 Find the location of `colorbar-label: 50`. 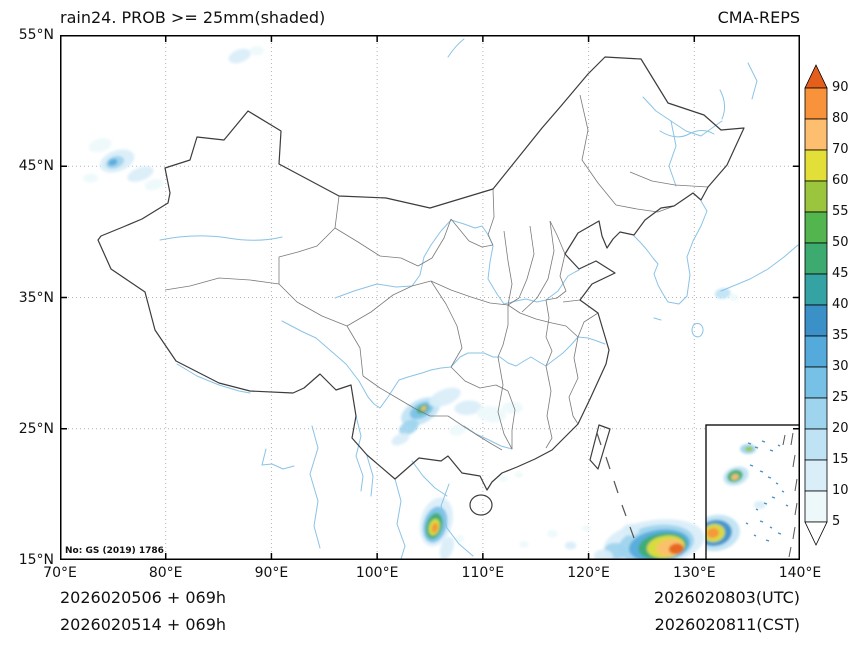

colorbar-label: 50 is located at coordinates (840, 242).